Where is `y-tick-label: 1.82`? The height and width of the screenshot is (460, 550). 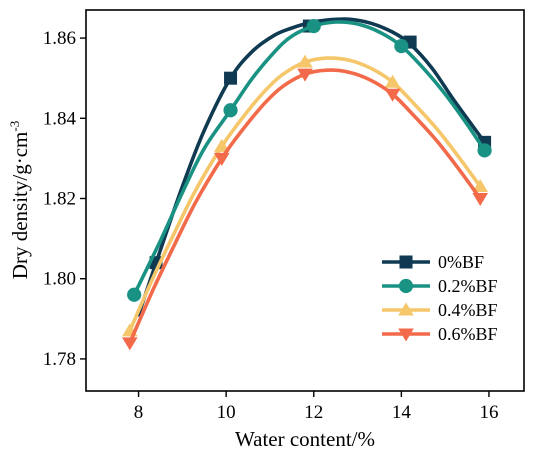 y-tick-label: 1.82 is located at coordinates (59, 198).